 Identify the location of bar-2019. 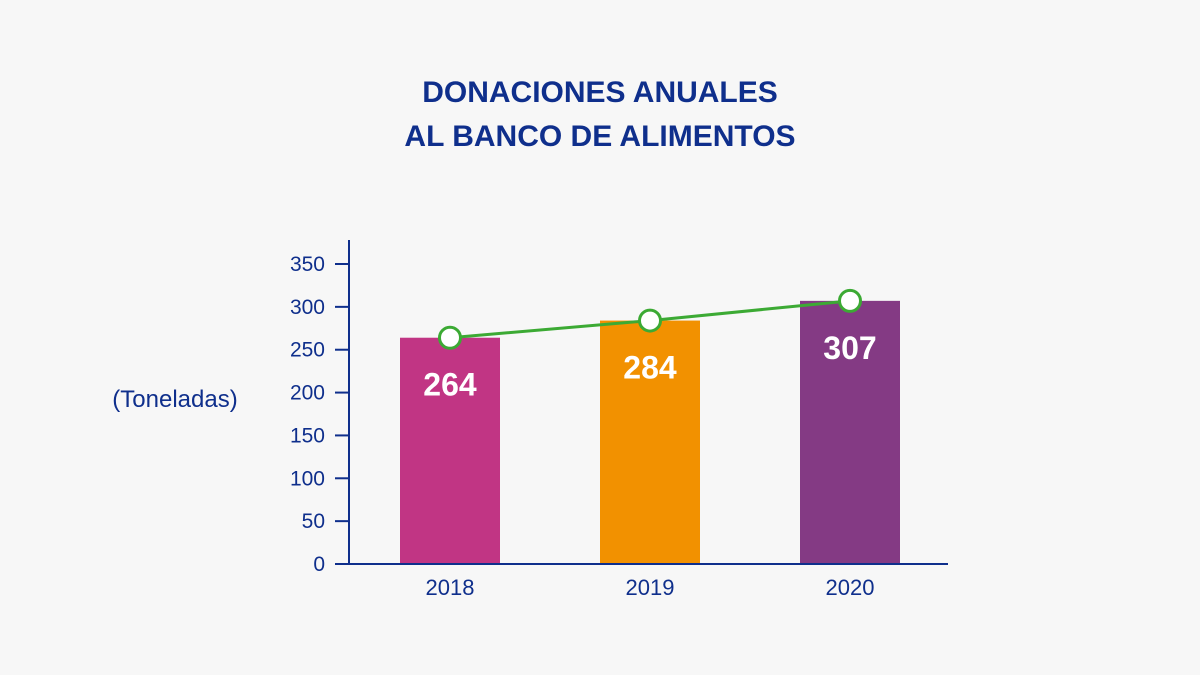
(650, 442).